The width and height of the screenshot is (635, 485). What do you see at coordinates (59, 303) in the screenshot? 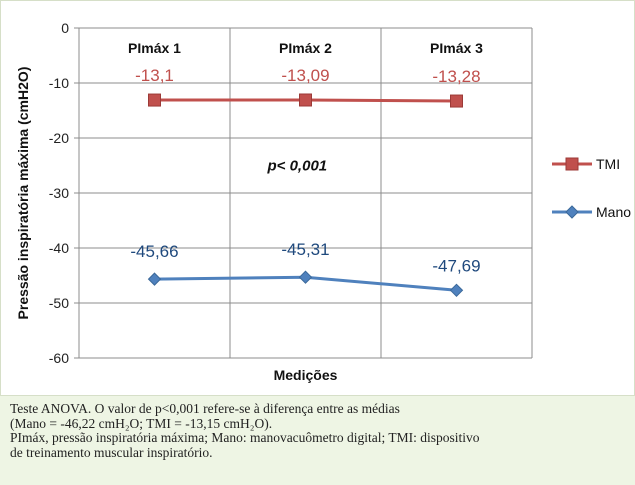
I see `y-tick-label: -50` at bounding box center [59, 303].